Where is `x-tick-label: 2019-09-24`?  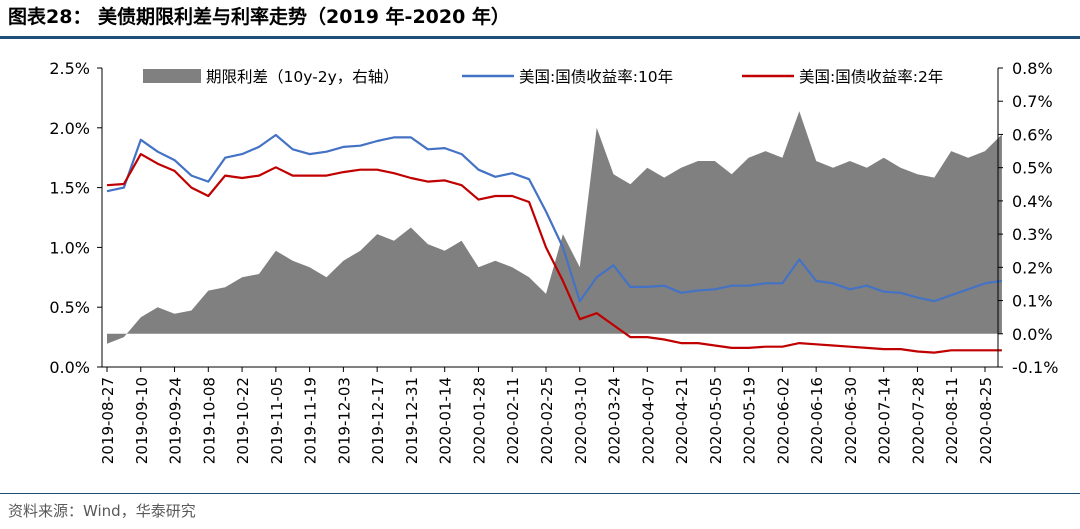 x-tick-label: 2019-09-24 is located at coordinates (176, 420).